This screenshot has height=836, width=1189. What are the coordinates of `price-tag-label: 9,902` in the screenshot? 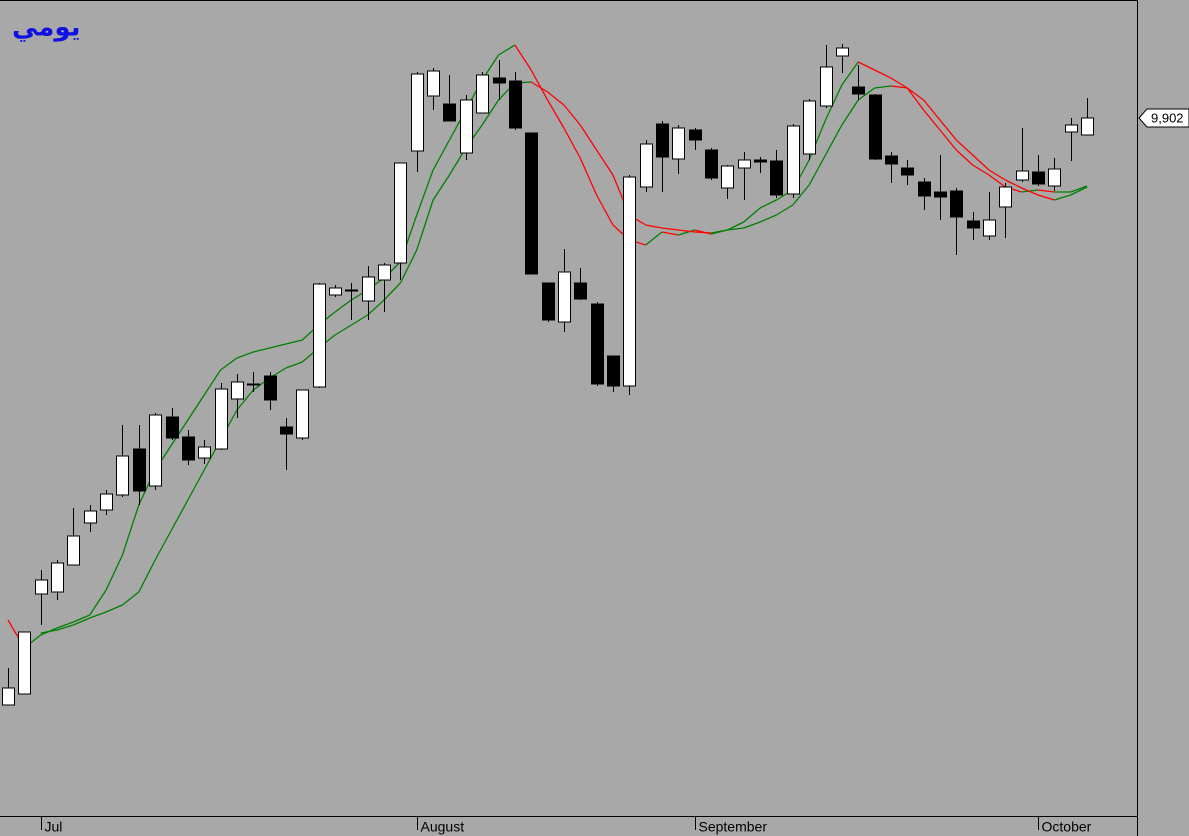 It's located at (1167, 117).